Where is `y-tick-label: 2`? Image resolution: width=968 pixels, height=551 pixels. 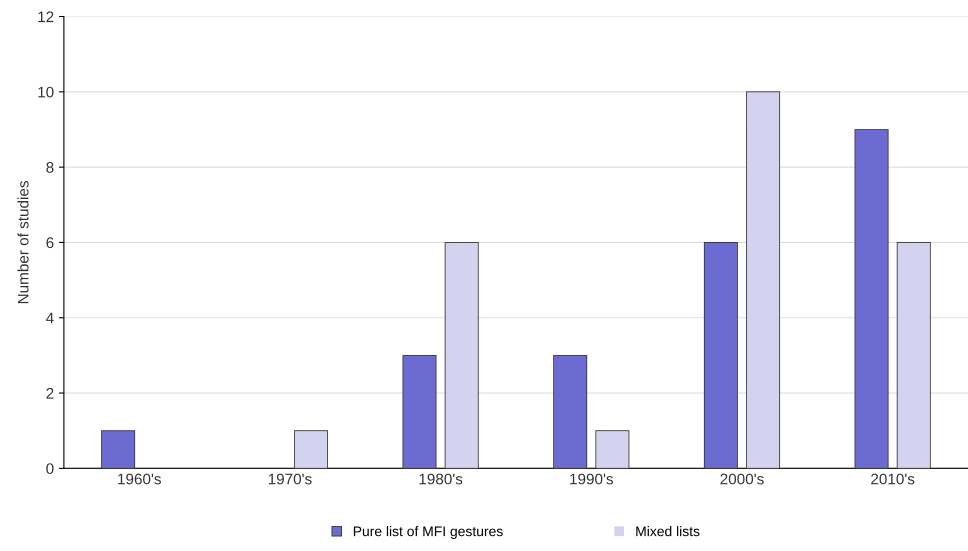 y-tick-label: 2 is located at coordinates (50, 393).